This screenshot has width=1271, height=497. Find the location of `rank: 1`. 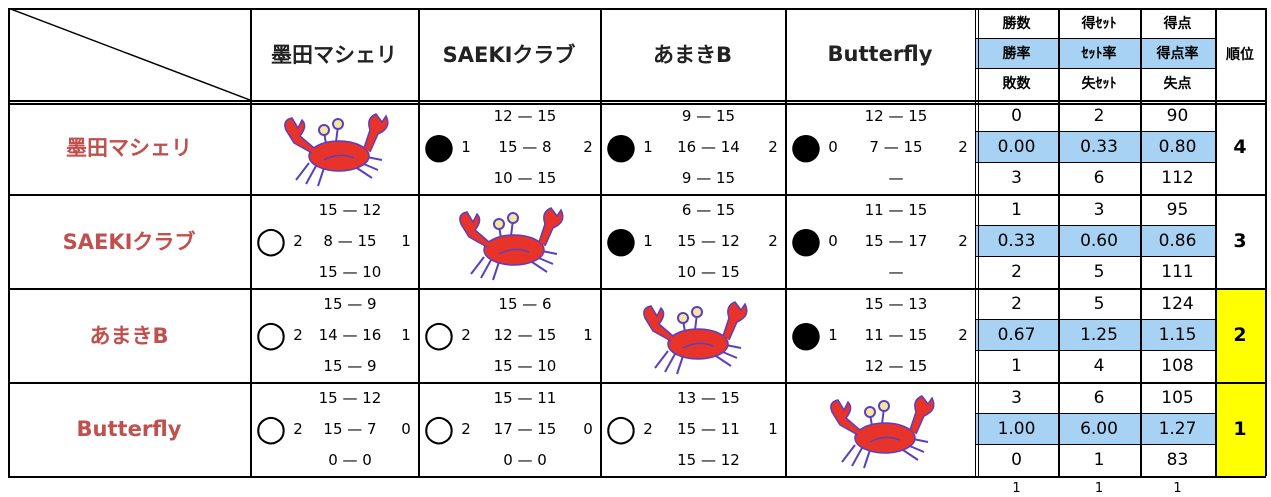

rank: 1 is located at coordinates (1240, 429).